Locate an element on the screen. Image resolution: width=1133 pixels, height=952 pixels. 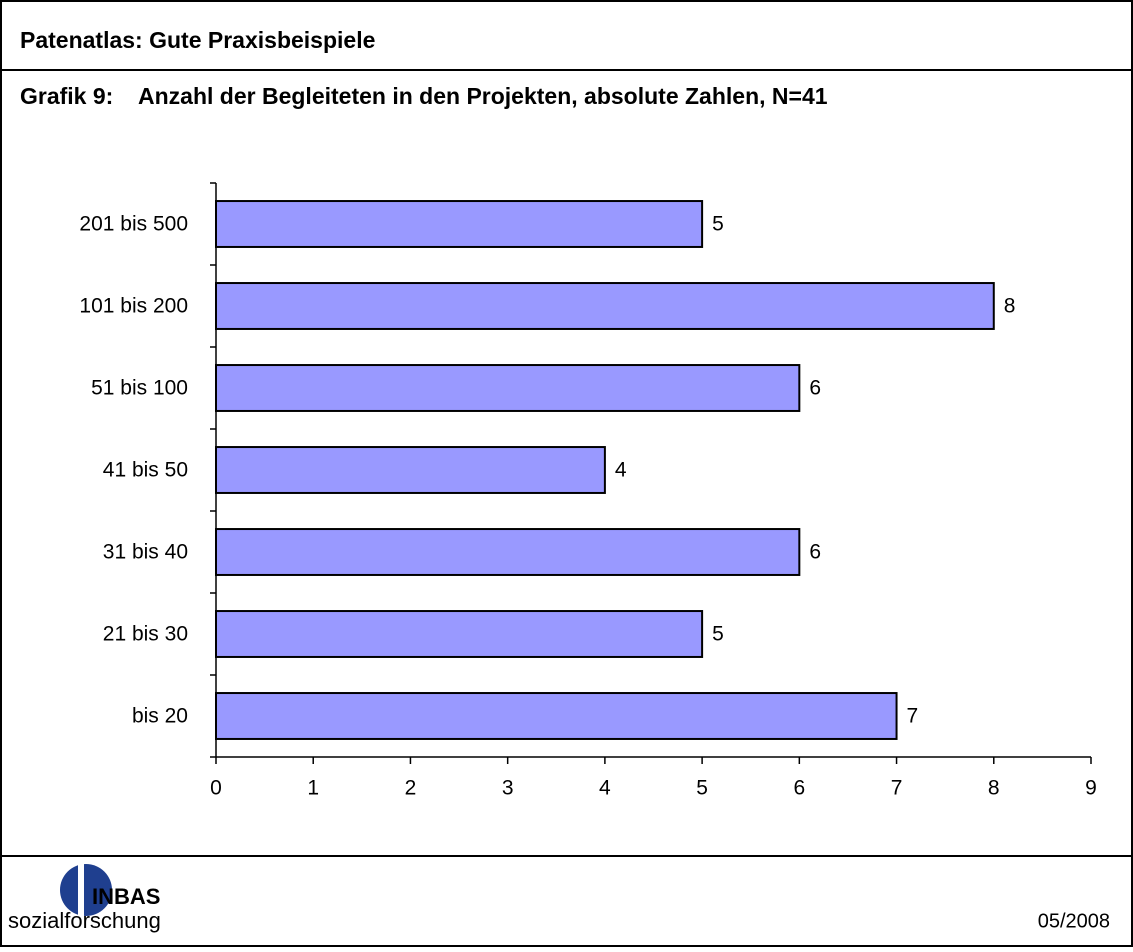
logo: INBAS sozialforschung is located at coordinates (84, 897).